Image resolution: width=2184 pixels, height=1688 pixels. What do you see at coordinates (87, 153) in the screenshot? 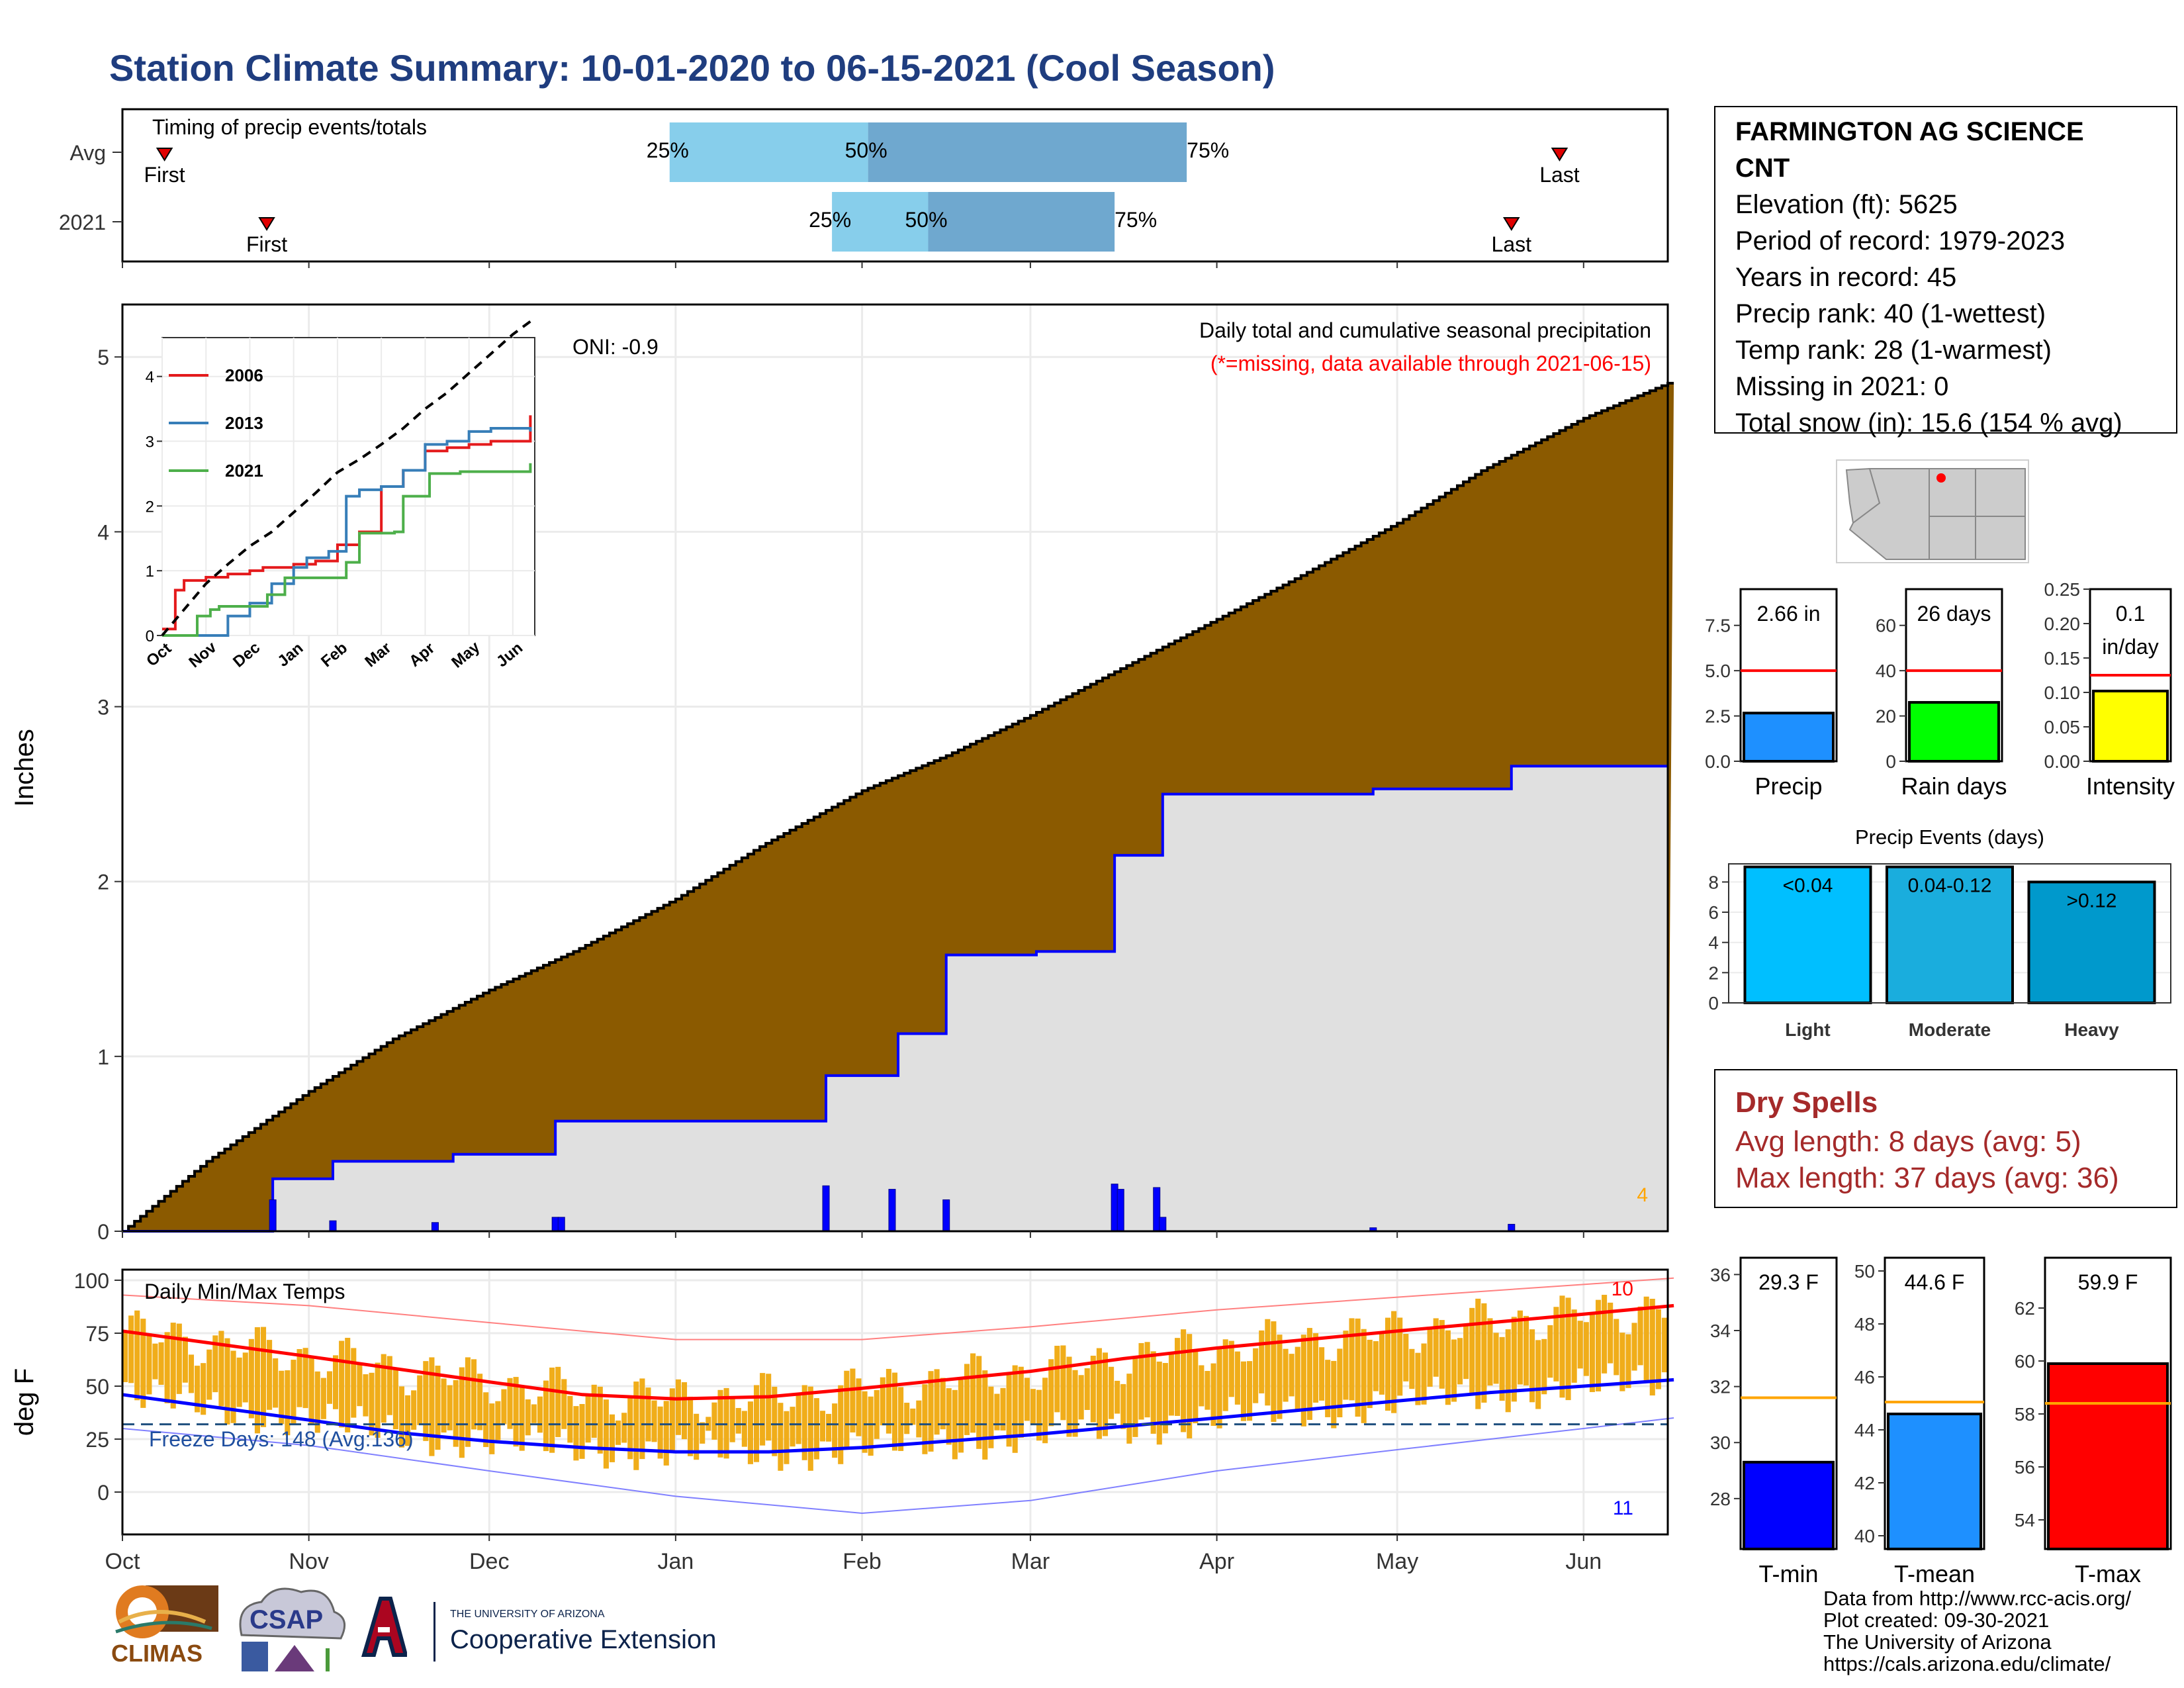
I see `timeline-row-label: Avg` at bounding box center [87, 153].